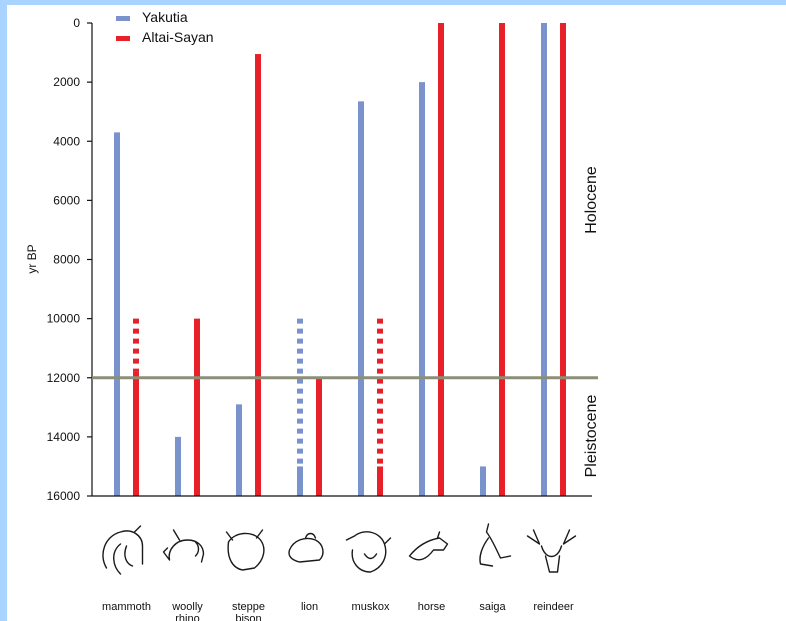 Image resolution: width=786 pixels, height=621 pixels. Describe the element at coordinates (178, 37) in the screenshot. I see `legend-label-altai-sayan: Altai-Sayan` at that location.